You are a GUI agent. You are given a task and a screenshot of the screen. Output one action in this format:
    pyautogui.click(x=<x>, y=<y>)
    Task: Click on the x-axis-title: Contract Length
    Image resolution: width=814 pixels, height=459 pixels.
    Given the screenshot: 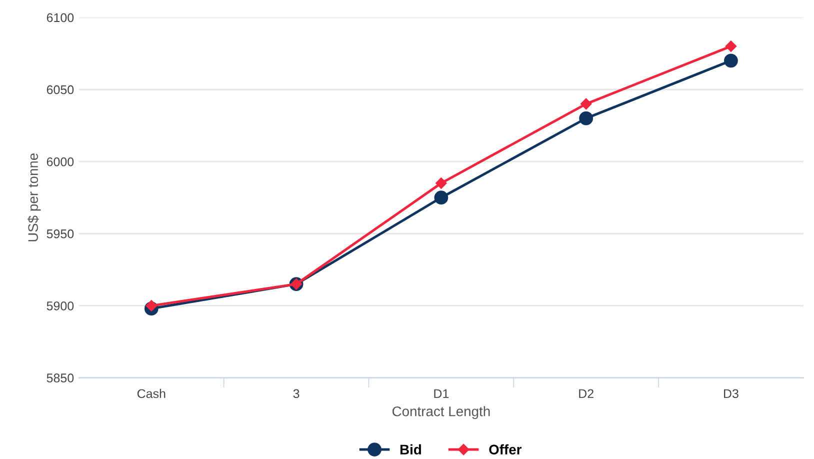 What is the action you would take?
    pyautogui.click(x=441, y=413)
    